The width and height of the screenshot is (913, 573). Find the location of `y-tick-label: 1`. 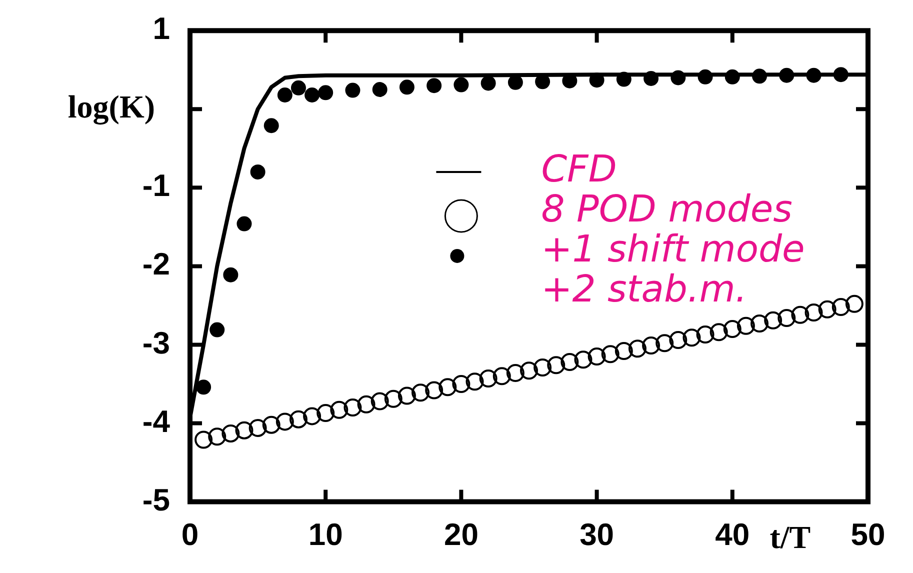

y-tick-label: 1 is located at coordinates (161, 28).